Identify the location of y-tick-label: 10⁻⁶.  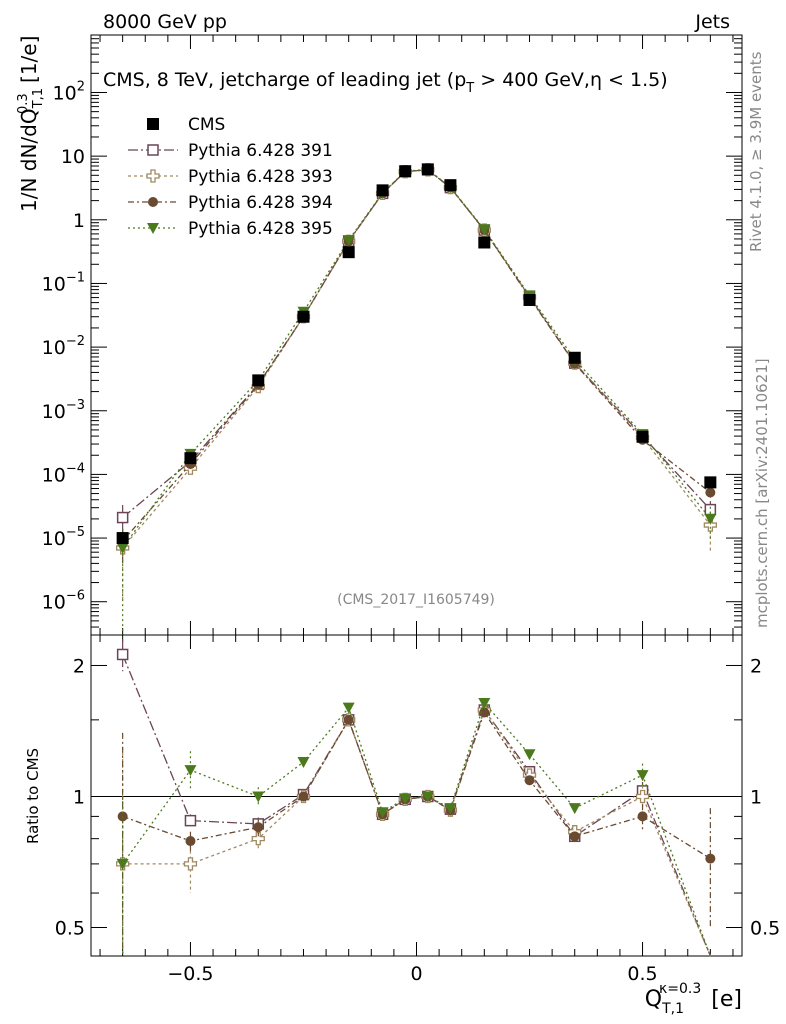
(63, 601).